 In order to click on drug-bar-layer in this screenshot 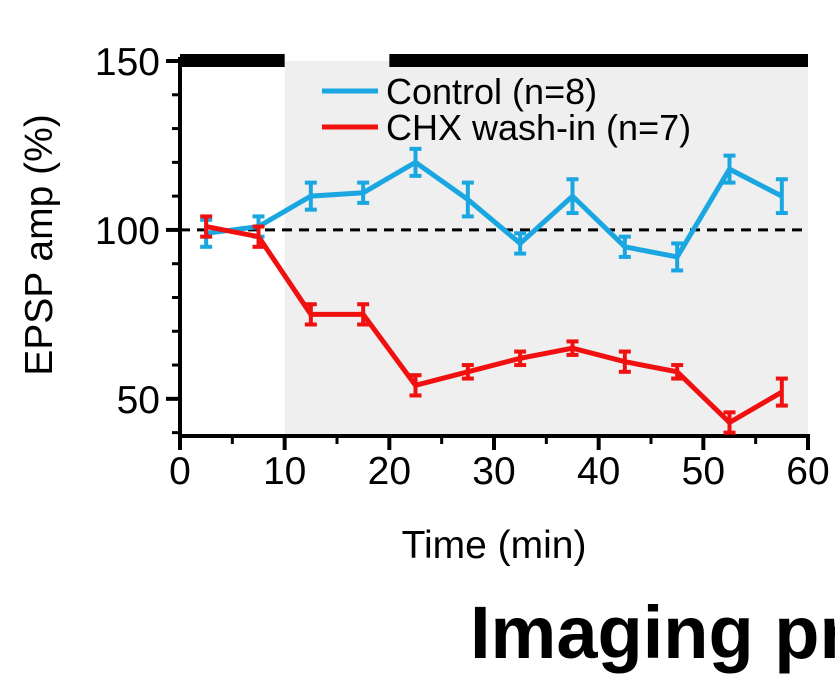, I will do `click(494, 60)`.